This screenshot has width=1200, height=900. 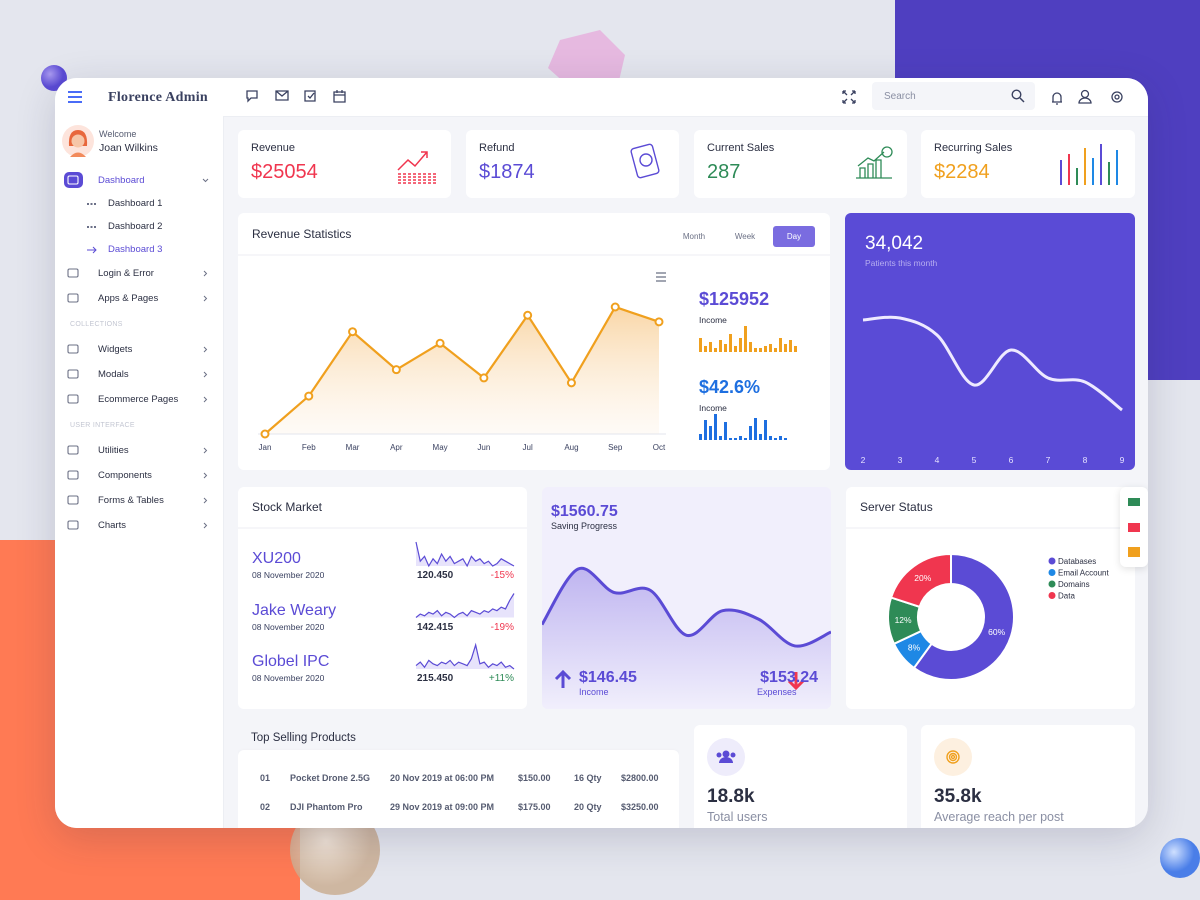 I want to click on search-box: Search, so click(x=953, y=96).